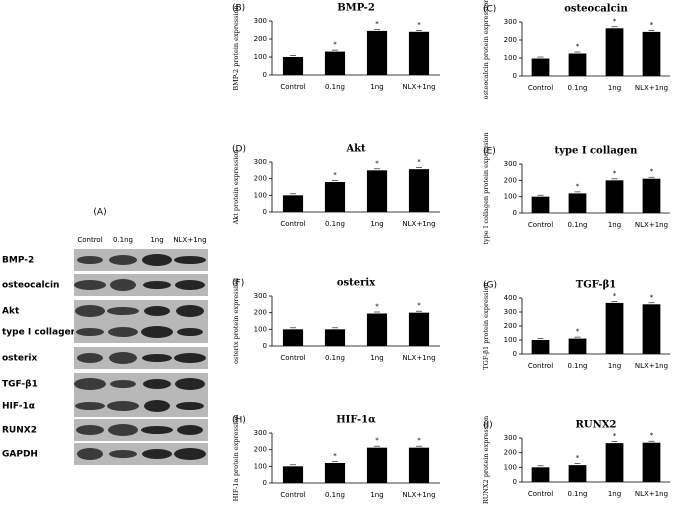  What do you see at coordinates (189, 240) in the screenshot?
I see `lane-label: NLX+1ng` at bounding box center [189, 240].